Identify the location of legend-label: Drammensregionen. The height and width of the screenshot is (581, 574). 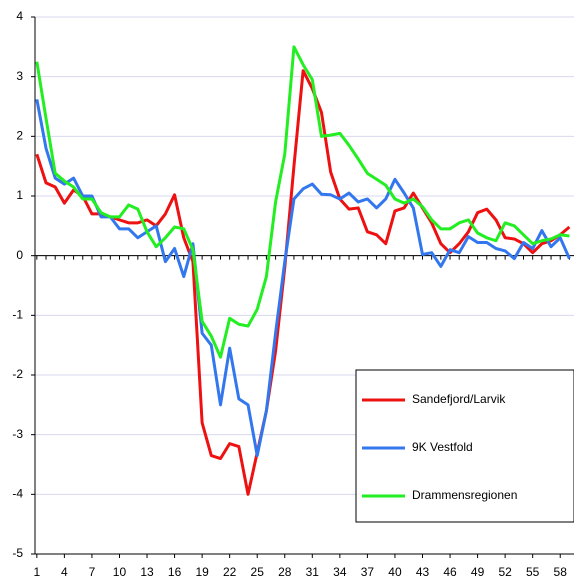
(464, 495).